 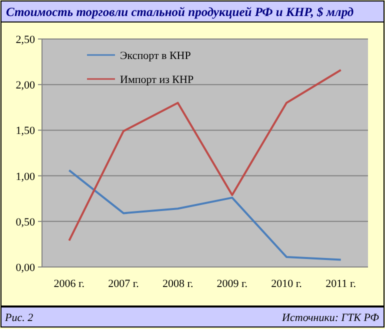 I want to click on chart-title: Стоимость торговли стальной продукцией РФ и КНР, $ млрд, so click(x=180, y=12).